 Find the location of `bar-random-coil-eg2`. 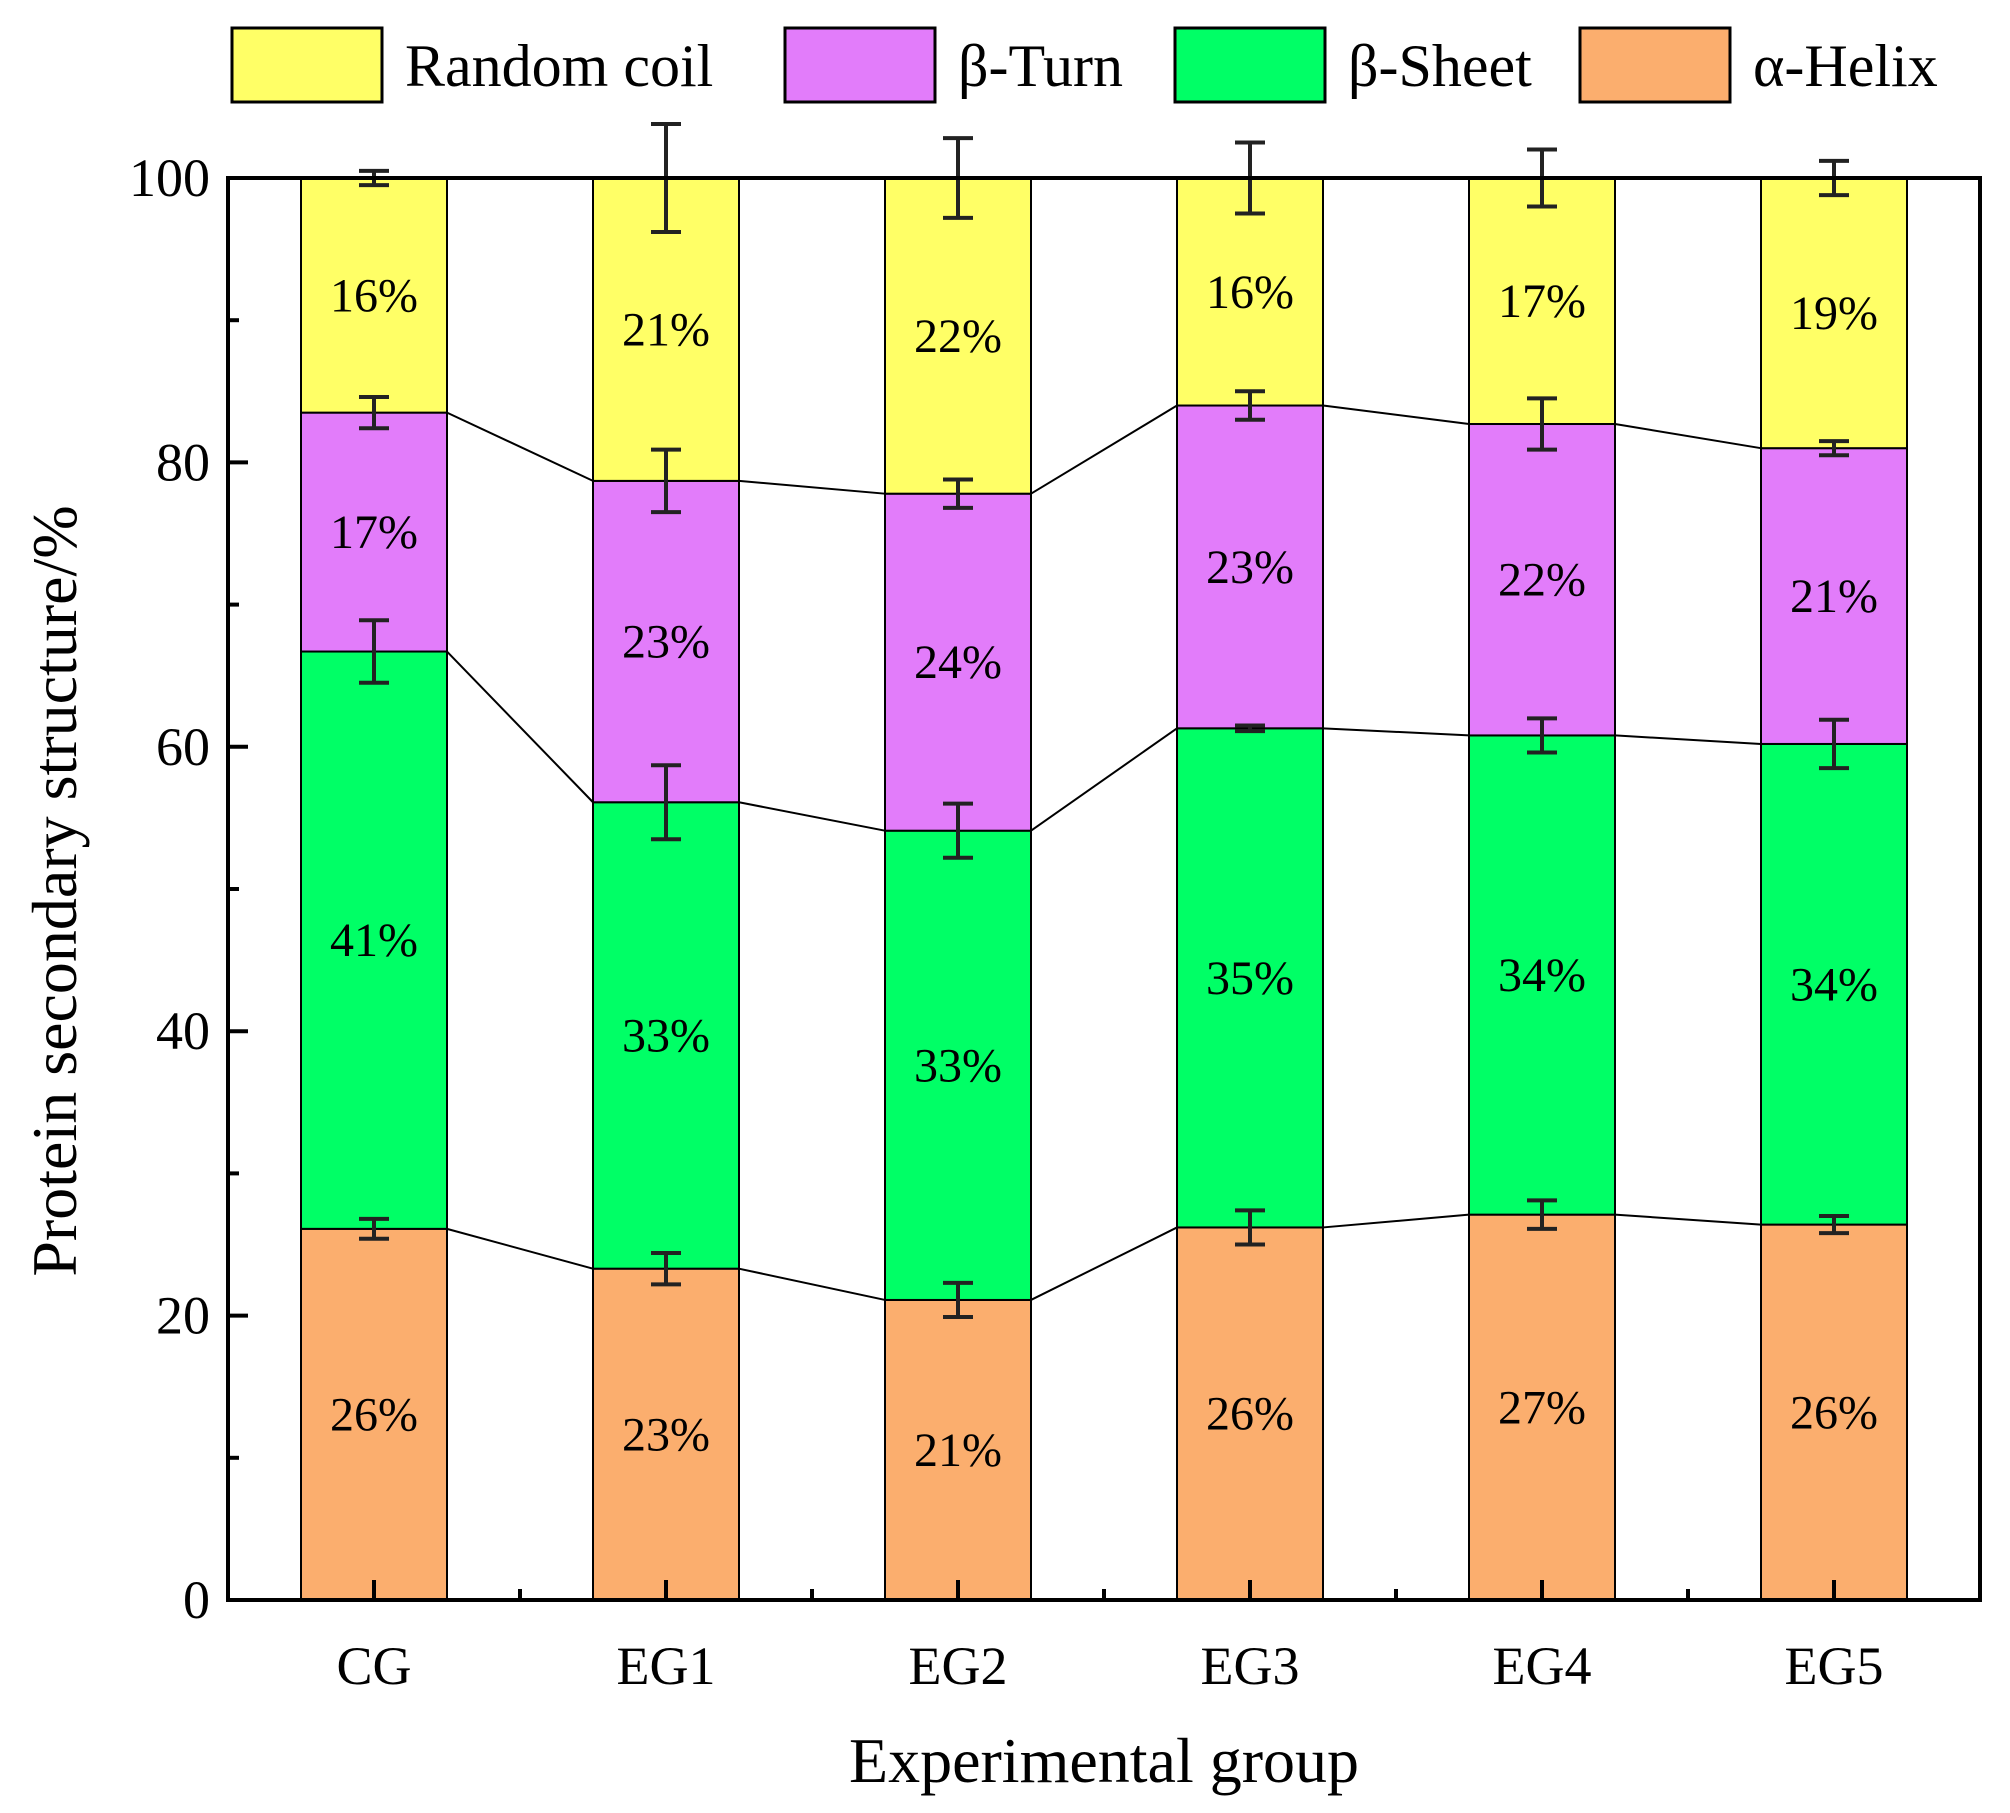

bar-random-coil-eg2 is located at coordinates (958, 336).